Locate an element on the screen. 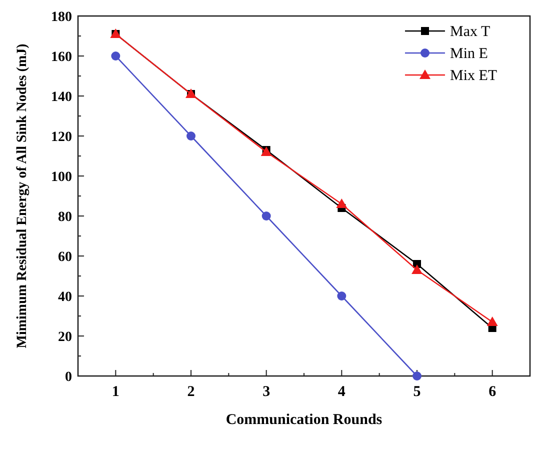 The image size is (540, 450). y-tick-label: 0 is located at coordinates (68, 377).